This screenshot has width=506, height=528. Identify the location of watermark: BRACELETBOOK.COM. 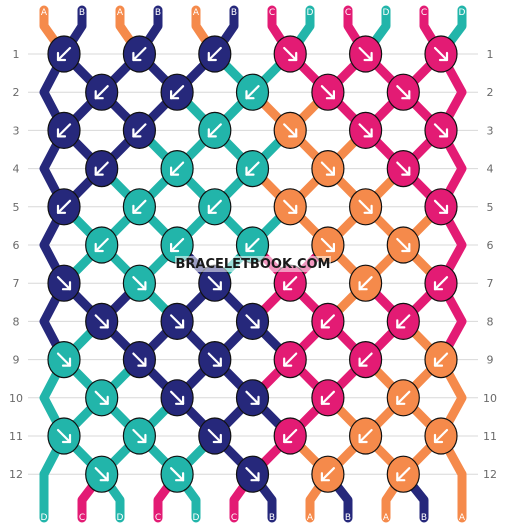
(253, 264).